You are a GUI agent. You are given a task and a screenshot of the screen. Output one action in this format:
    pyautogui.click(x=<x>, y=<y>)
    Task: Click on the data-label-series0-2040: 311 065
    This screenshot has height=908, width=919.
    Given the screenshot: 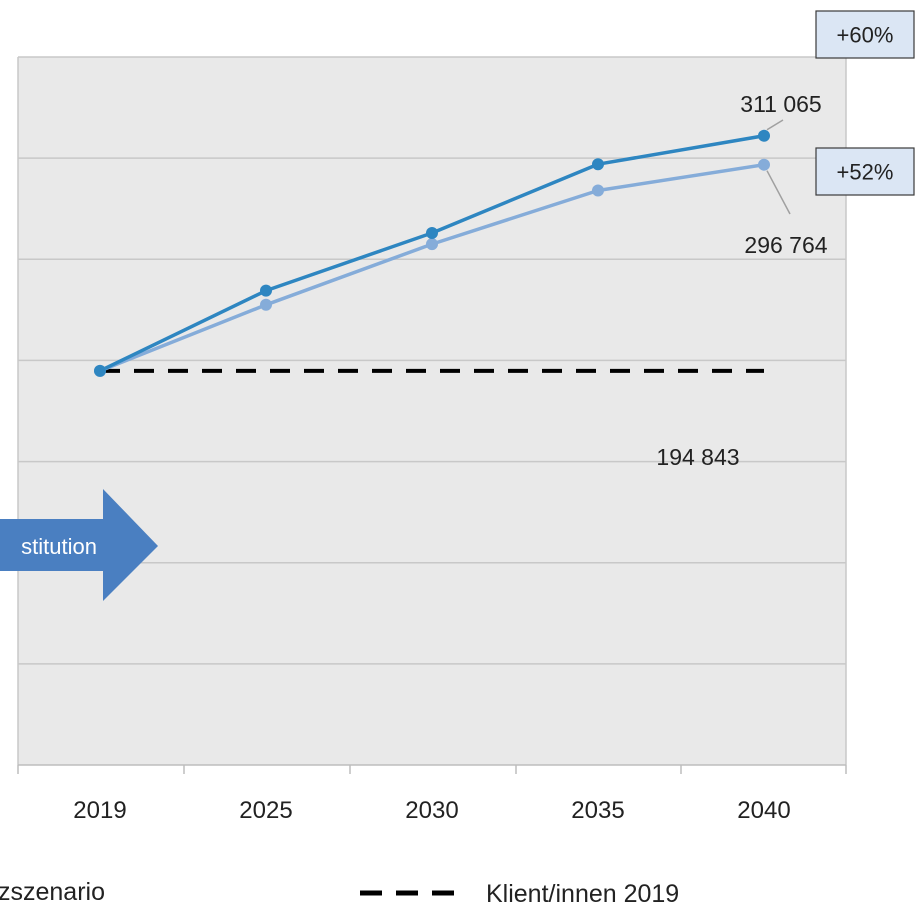 What is the action you would take?
    pyautogui.click(x=780, y=104)
    